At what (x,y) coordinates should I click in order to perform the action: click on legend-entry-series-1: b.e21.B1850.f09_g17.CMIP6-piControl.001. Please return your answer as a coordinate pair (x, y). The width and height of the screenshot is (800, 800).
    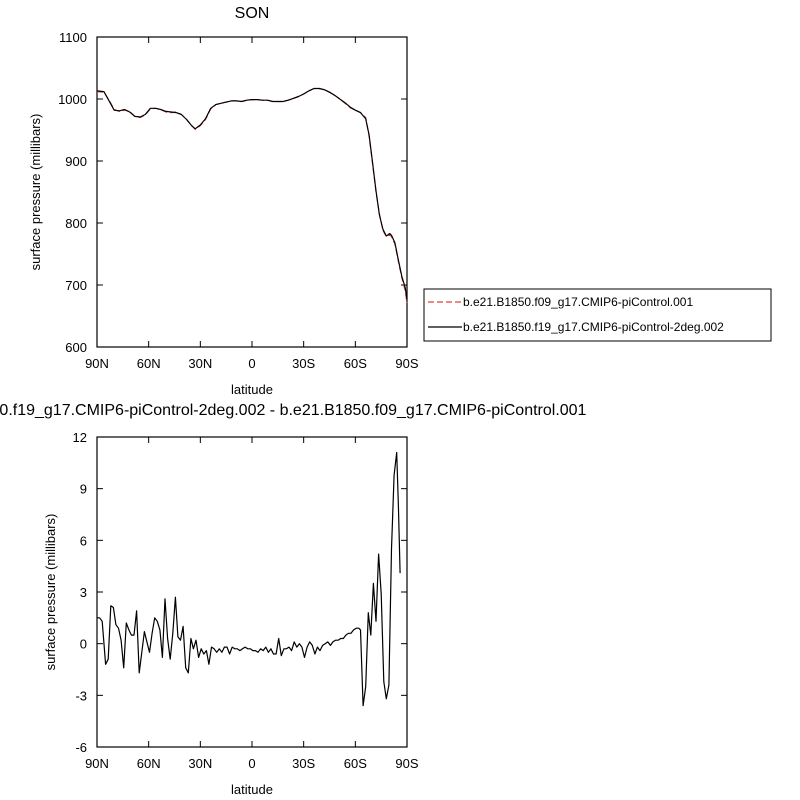
    Looking at the image, I should click on (578, 302).